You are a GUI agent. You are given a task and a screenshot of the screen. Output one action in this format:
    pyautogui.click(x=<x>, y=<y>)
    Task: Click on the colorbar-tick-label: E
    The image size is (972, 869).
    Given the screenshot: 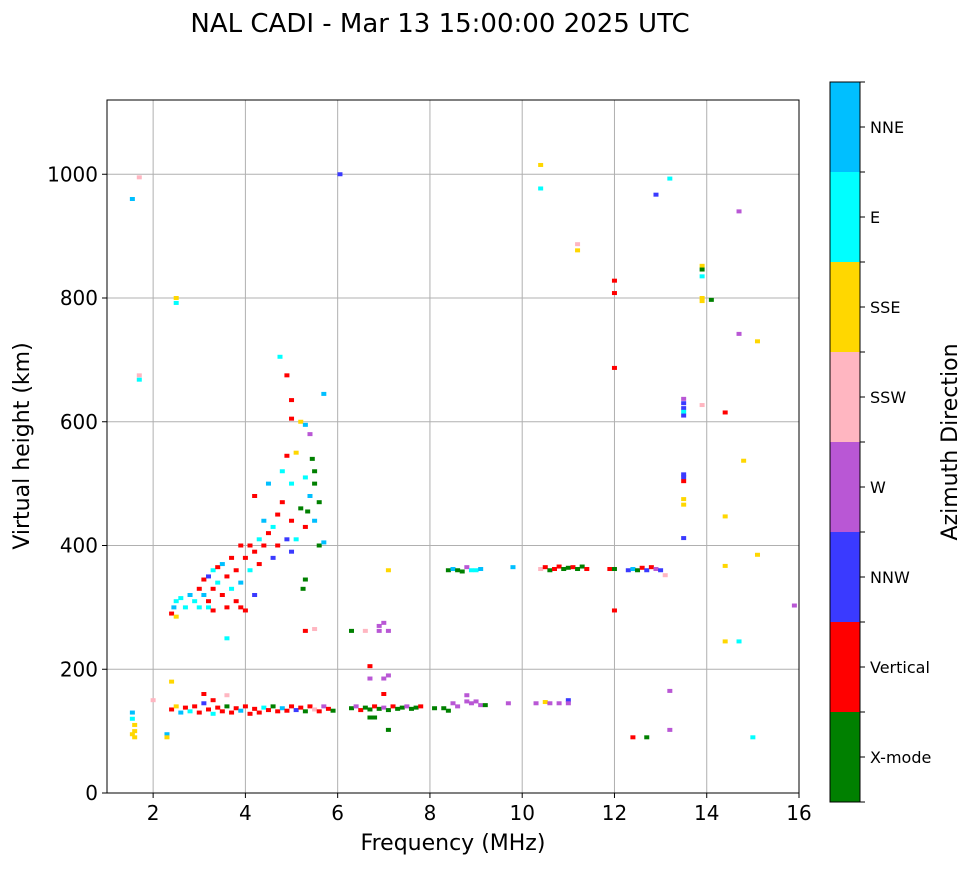 What is the action you would take?
    pyautogui.click(x=875, y=217)
    